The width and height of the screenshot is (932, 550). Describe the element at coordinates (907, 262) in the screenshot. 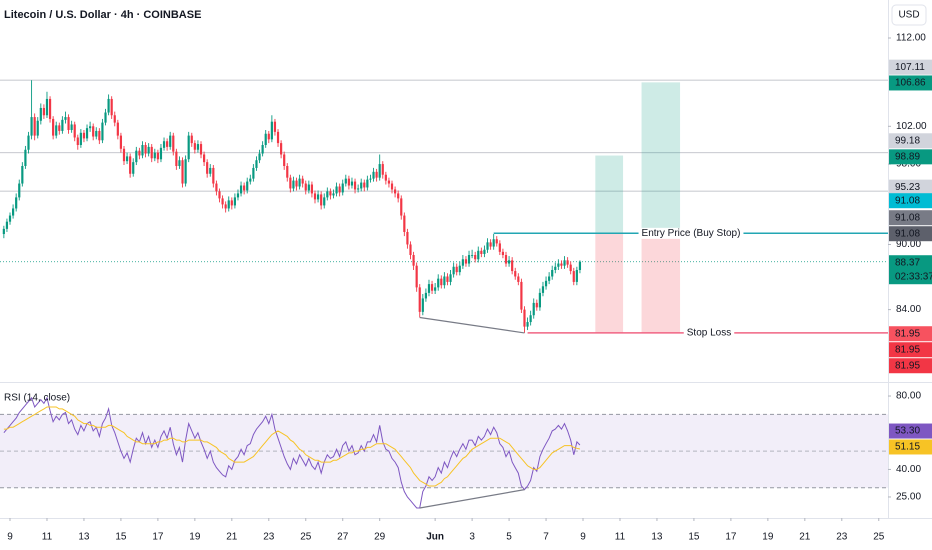

I see `last-price-label: 88.37` at that location.